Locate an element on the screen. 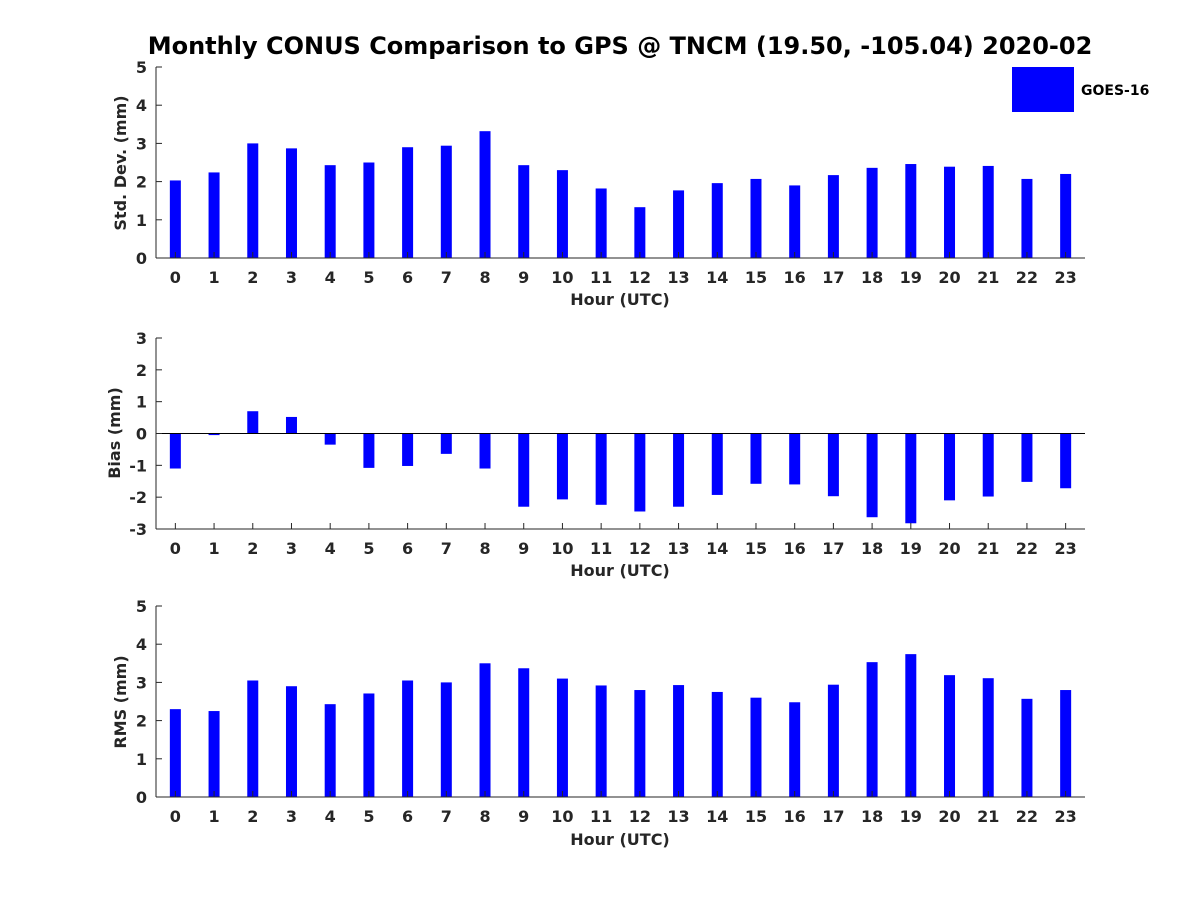 The width and height of the screenshot is (1200, 900). rms-x-axis-label: Hour (UTC) is located at coordinates (620, 839).